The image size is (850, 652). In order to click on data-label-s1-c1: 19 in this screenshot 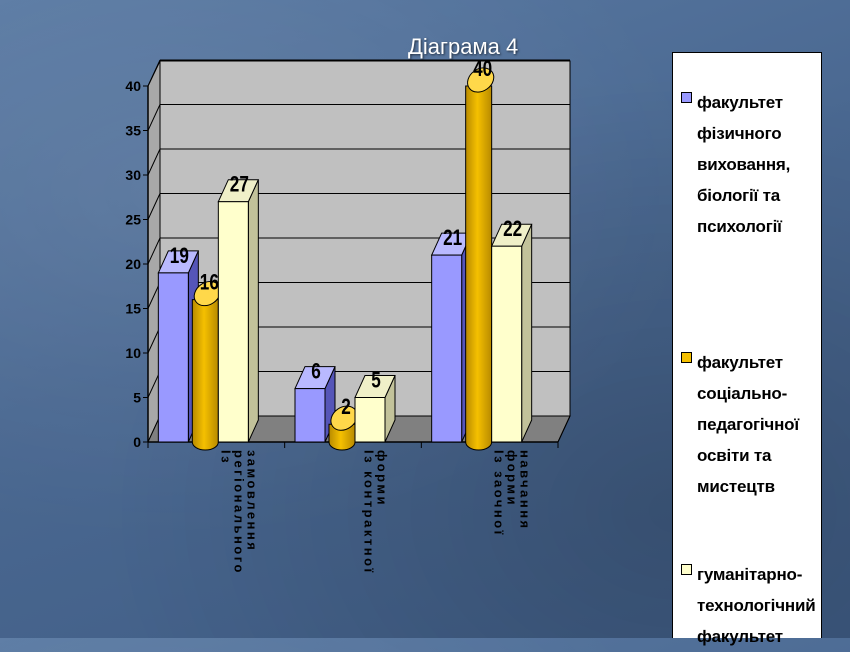, I will do `click(179, 256)`.